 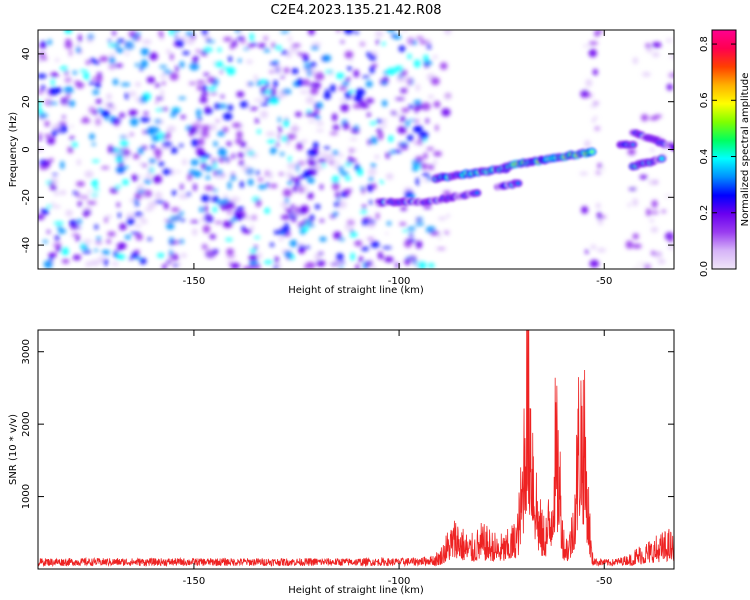 What do you see at coordinates (592, 152) in the screenshot?
I see `signal-core` at bounding box center [592, 152].